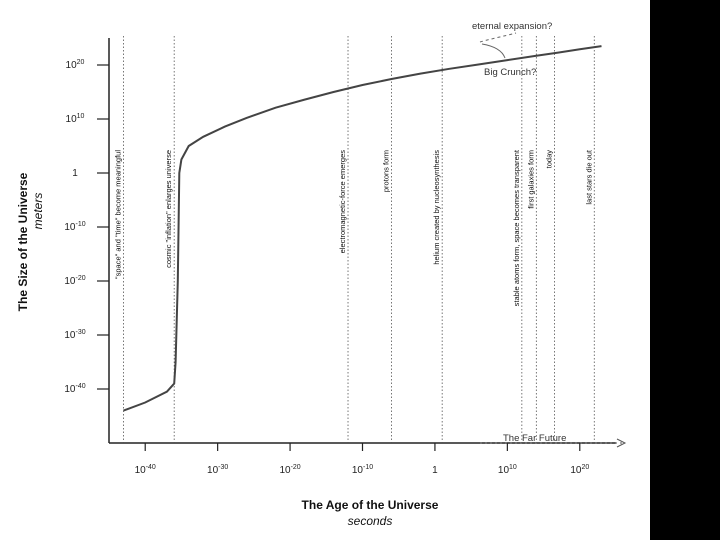  Describe the element at coordinates (588, 177) in the screenshot. I see `event-label: last stars die out` at that location.